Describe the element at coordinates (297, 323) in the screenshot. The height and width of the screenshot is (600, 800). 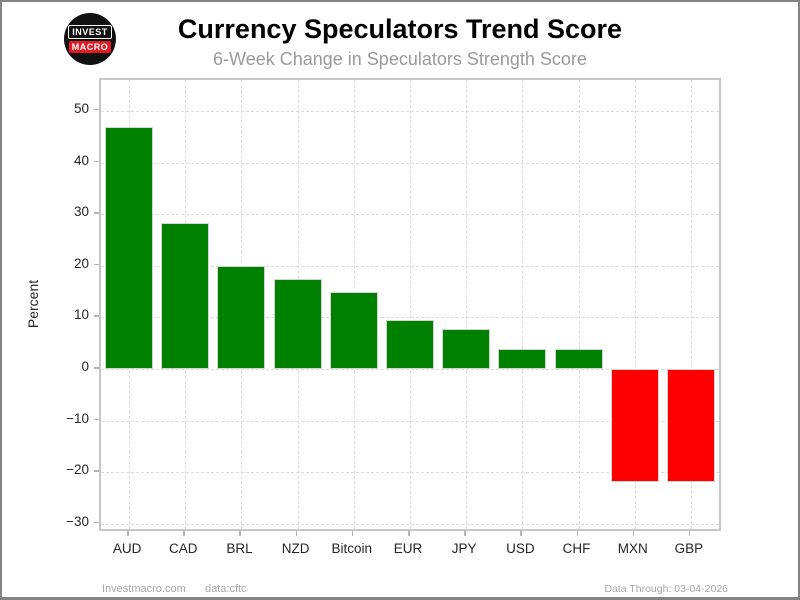
I see `bar-NZD` at that location.